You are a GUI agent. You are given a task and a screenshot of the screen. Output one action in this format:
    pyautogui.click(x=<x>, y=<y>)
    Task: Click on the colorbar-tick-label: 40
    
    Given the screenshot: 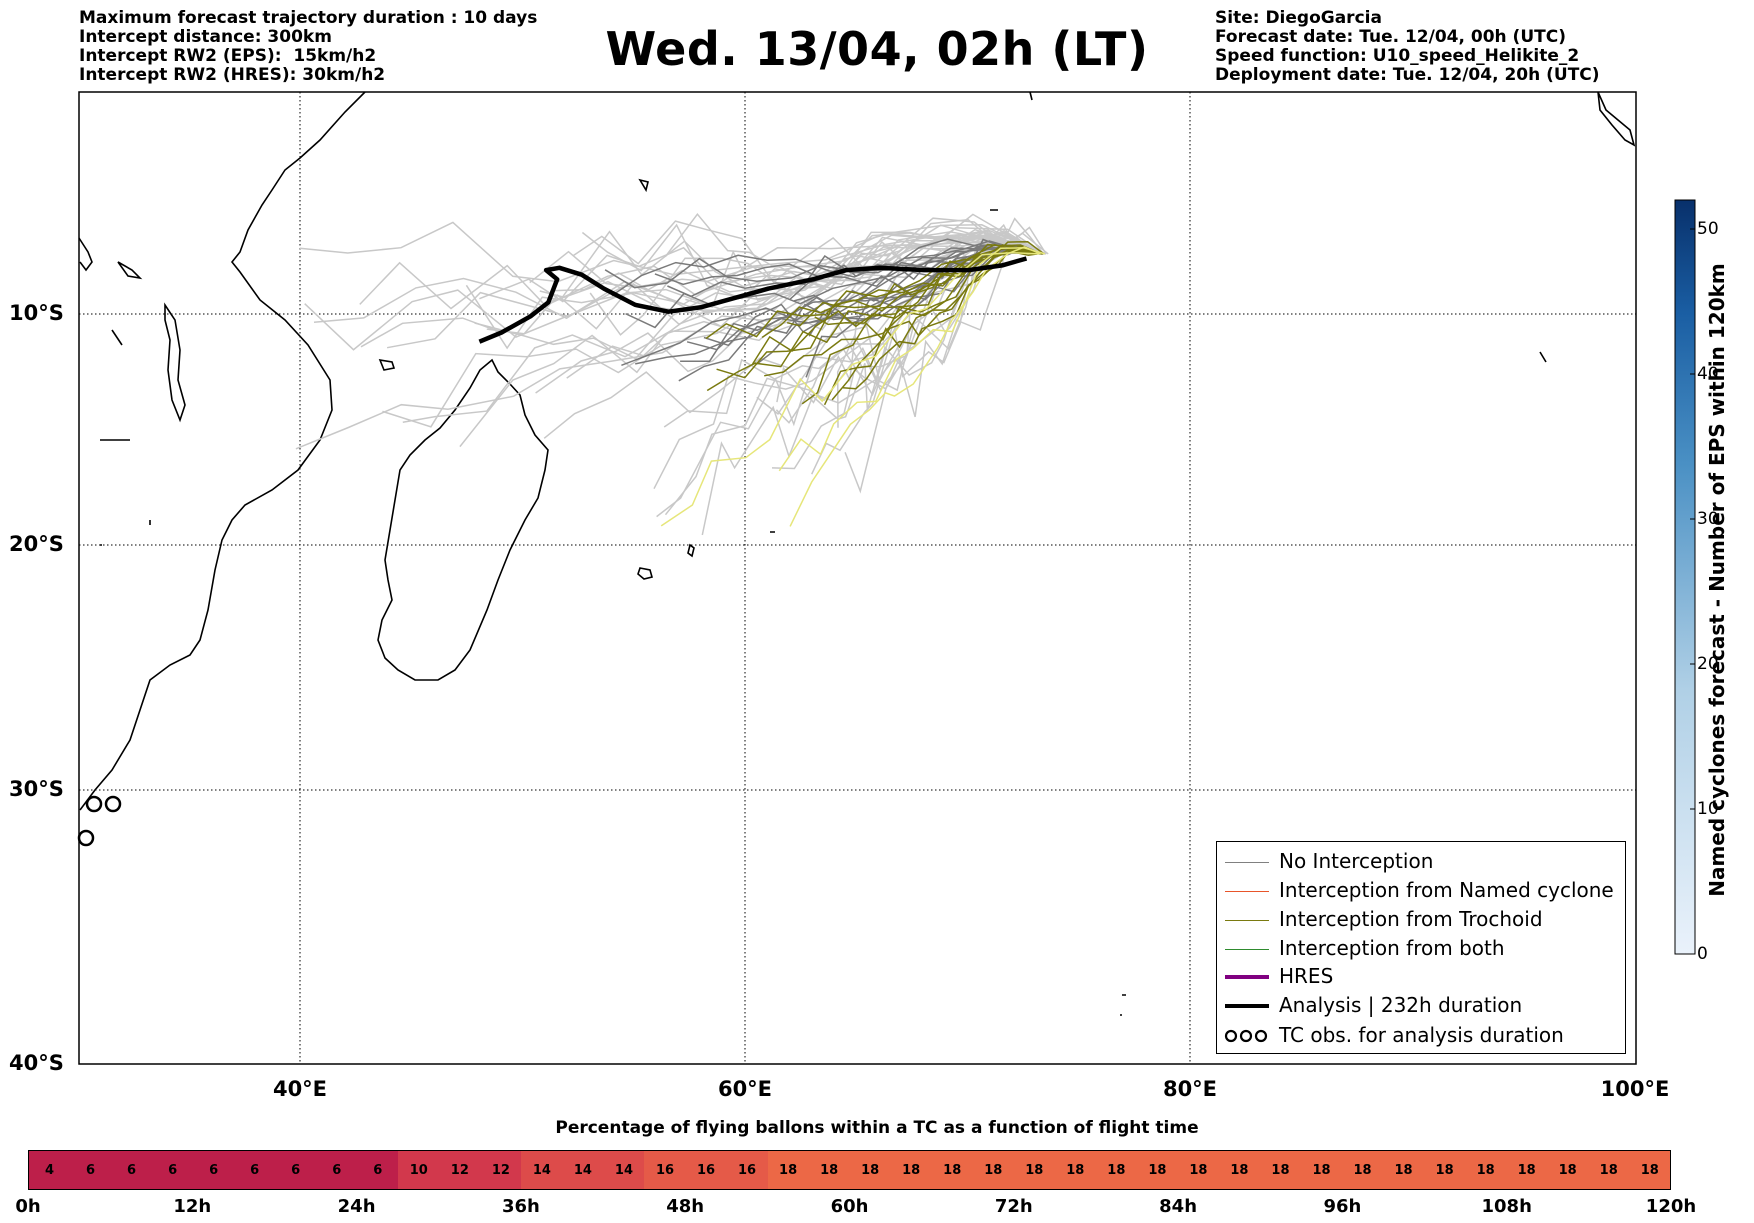 What is the action you would take?
    pyautogui.click(x=1708, y=374)
    